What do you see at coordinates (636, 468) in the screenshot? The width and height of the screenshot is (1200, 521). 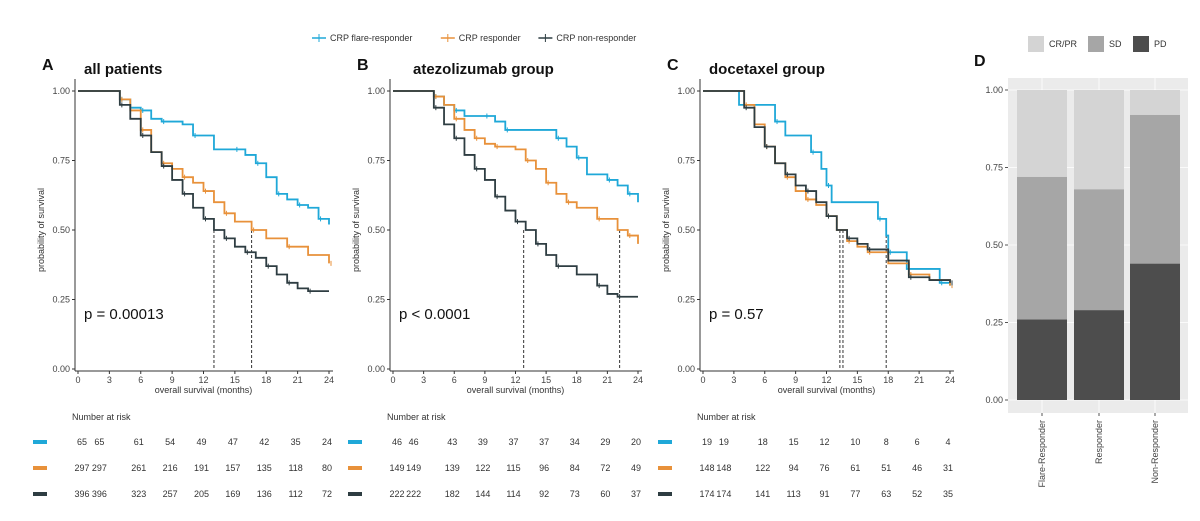 I see `risk-count: 49` at bounding box center [636, 468].